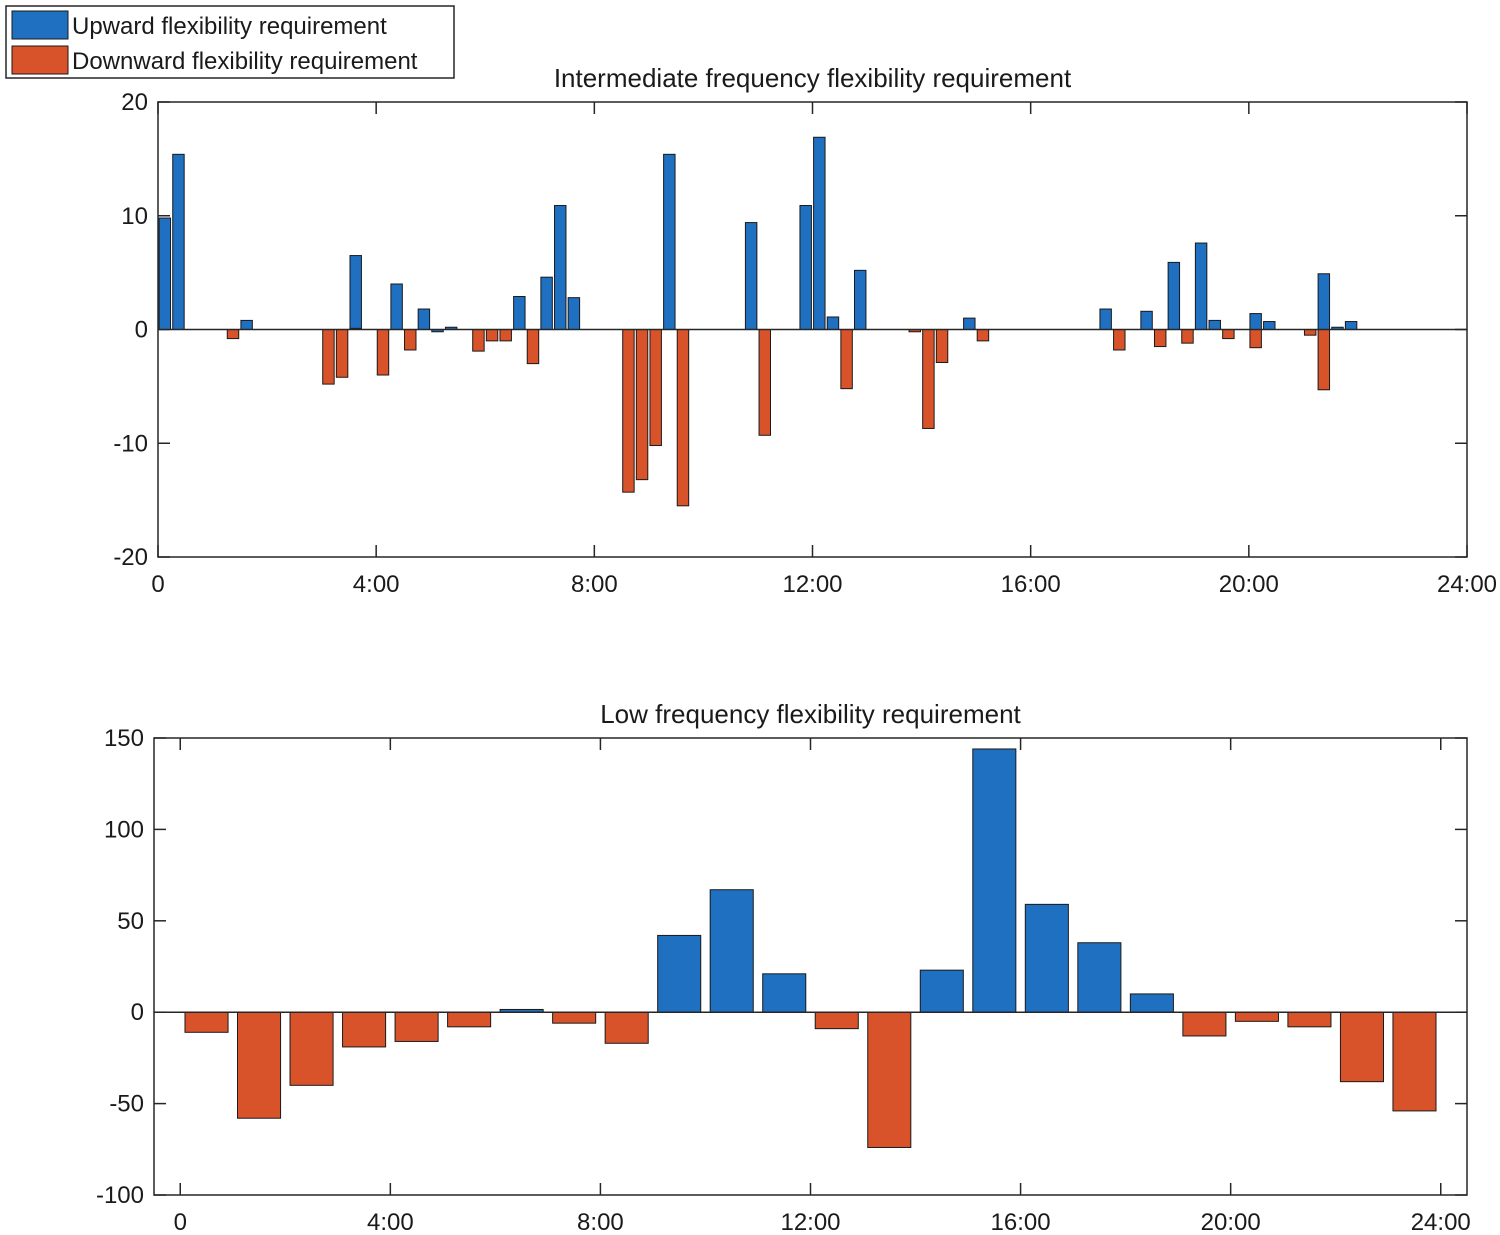  What do you see at coordinates (1231, 1222) in the screenshot?
I see `low-xtick-label: 20:00` at bounding box center [1231, 1222].